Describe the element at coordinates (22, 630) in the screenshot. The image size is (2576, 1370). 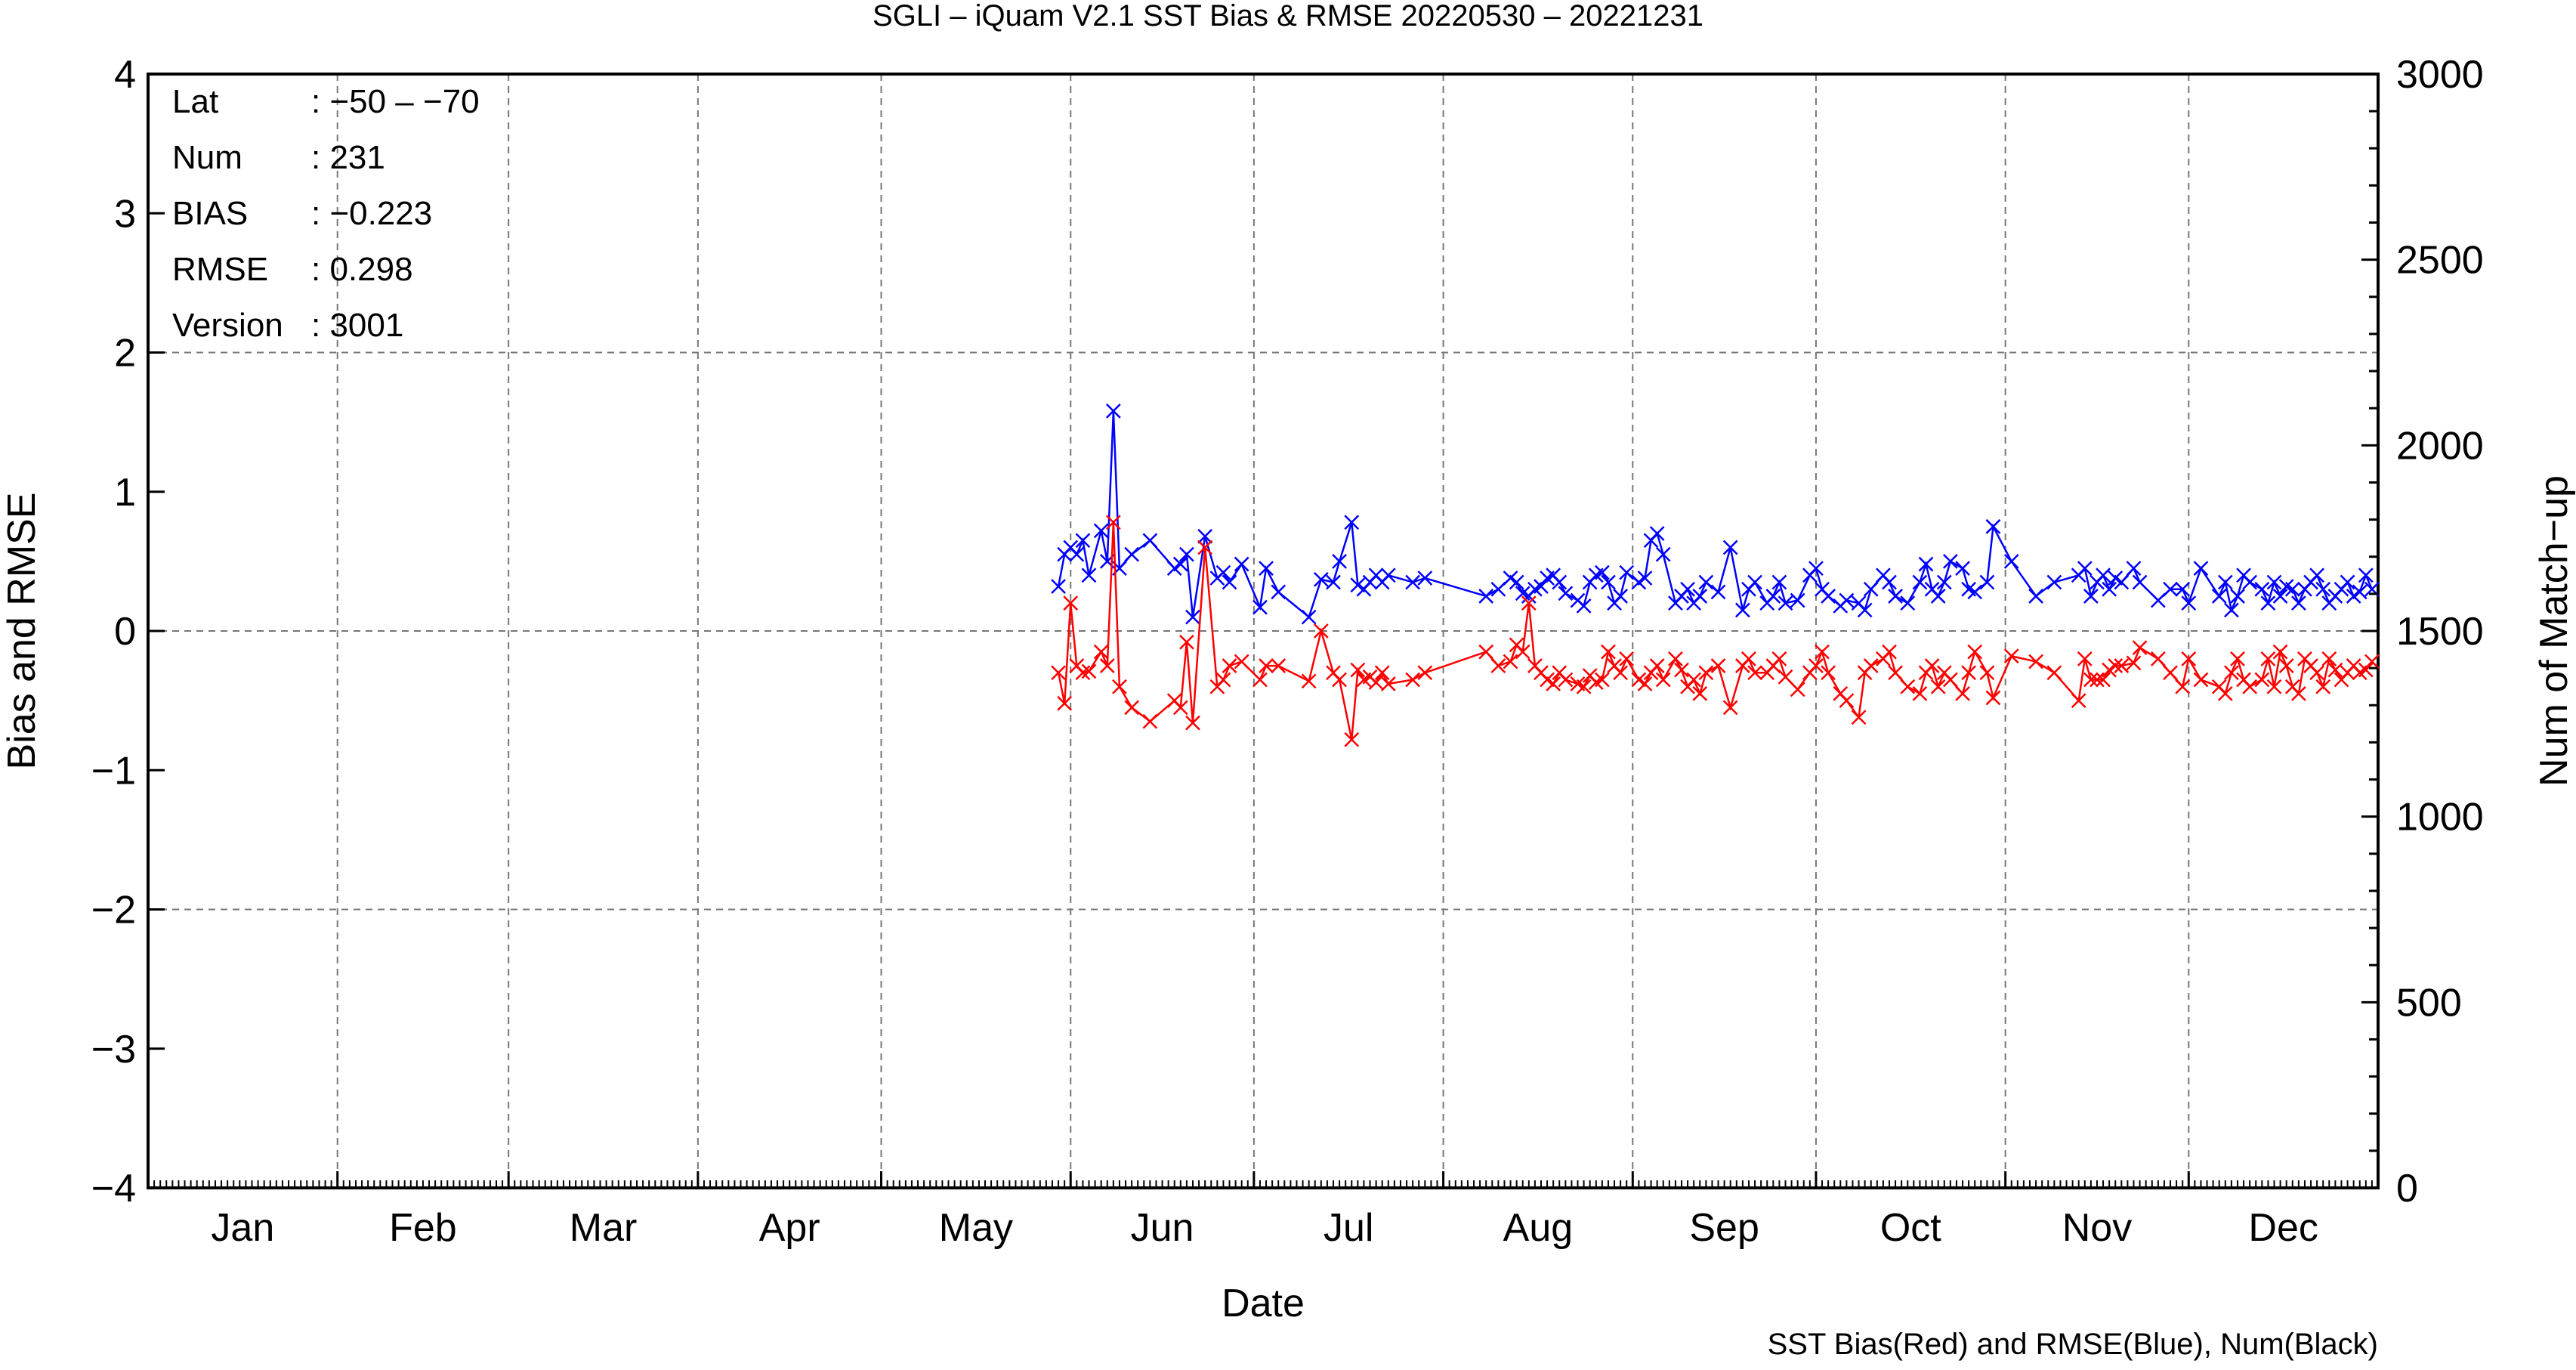
I see `y-axis-label: Bias and RMSE` at that location.